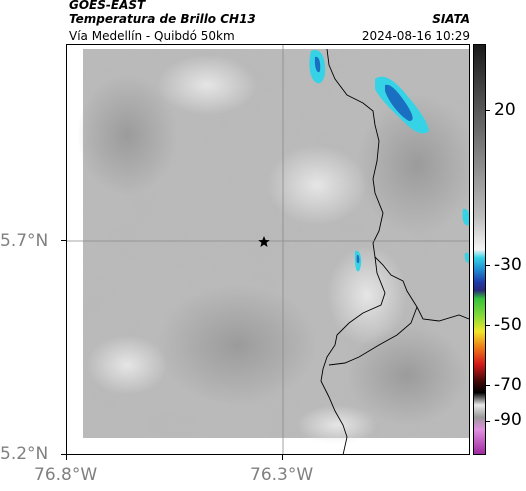 The height and width of the screenshot is (491, 526). Describe the element at coordinates (162, 19) in the screenshot. I see `product-title: Temperatura de Brillo CH13` at that location.